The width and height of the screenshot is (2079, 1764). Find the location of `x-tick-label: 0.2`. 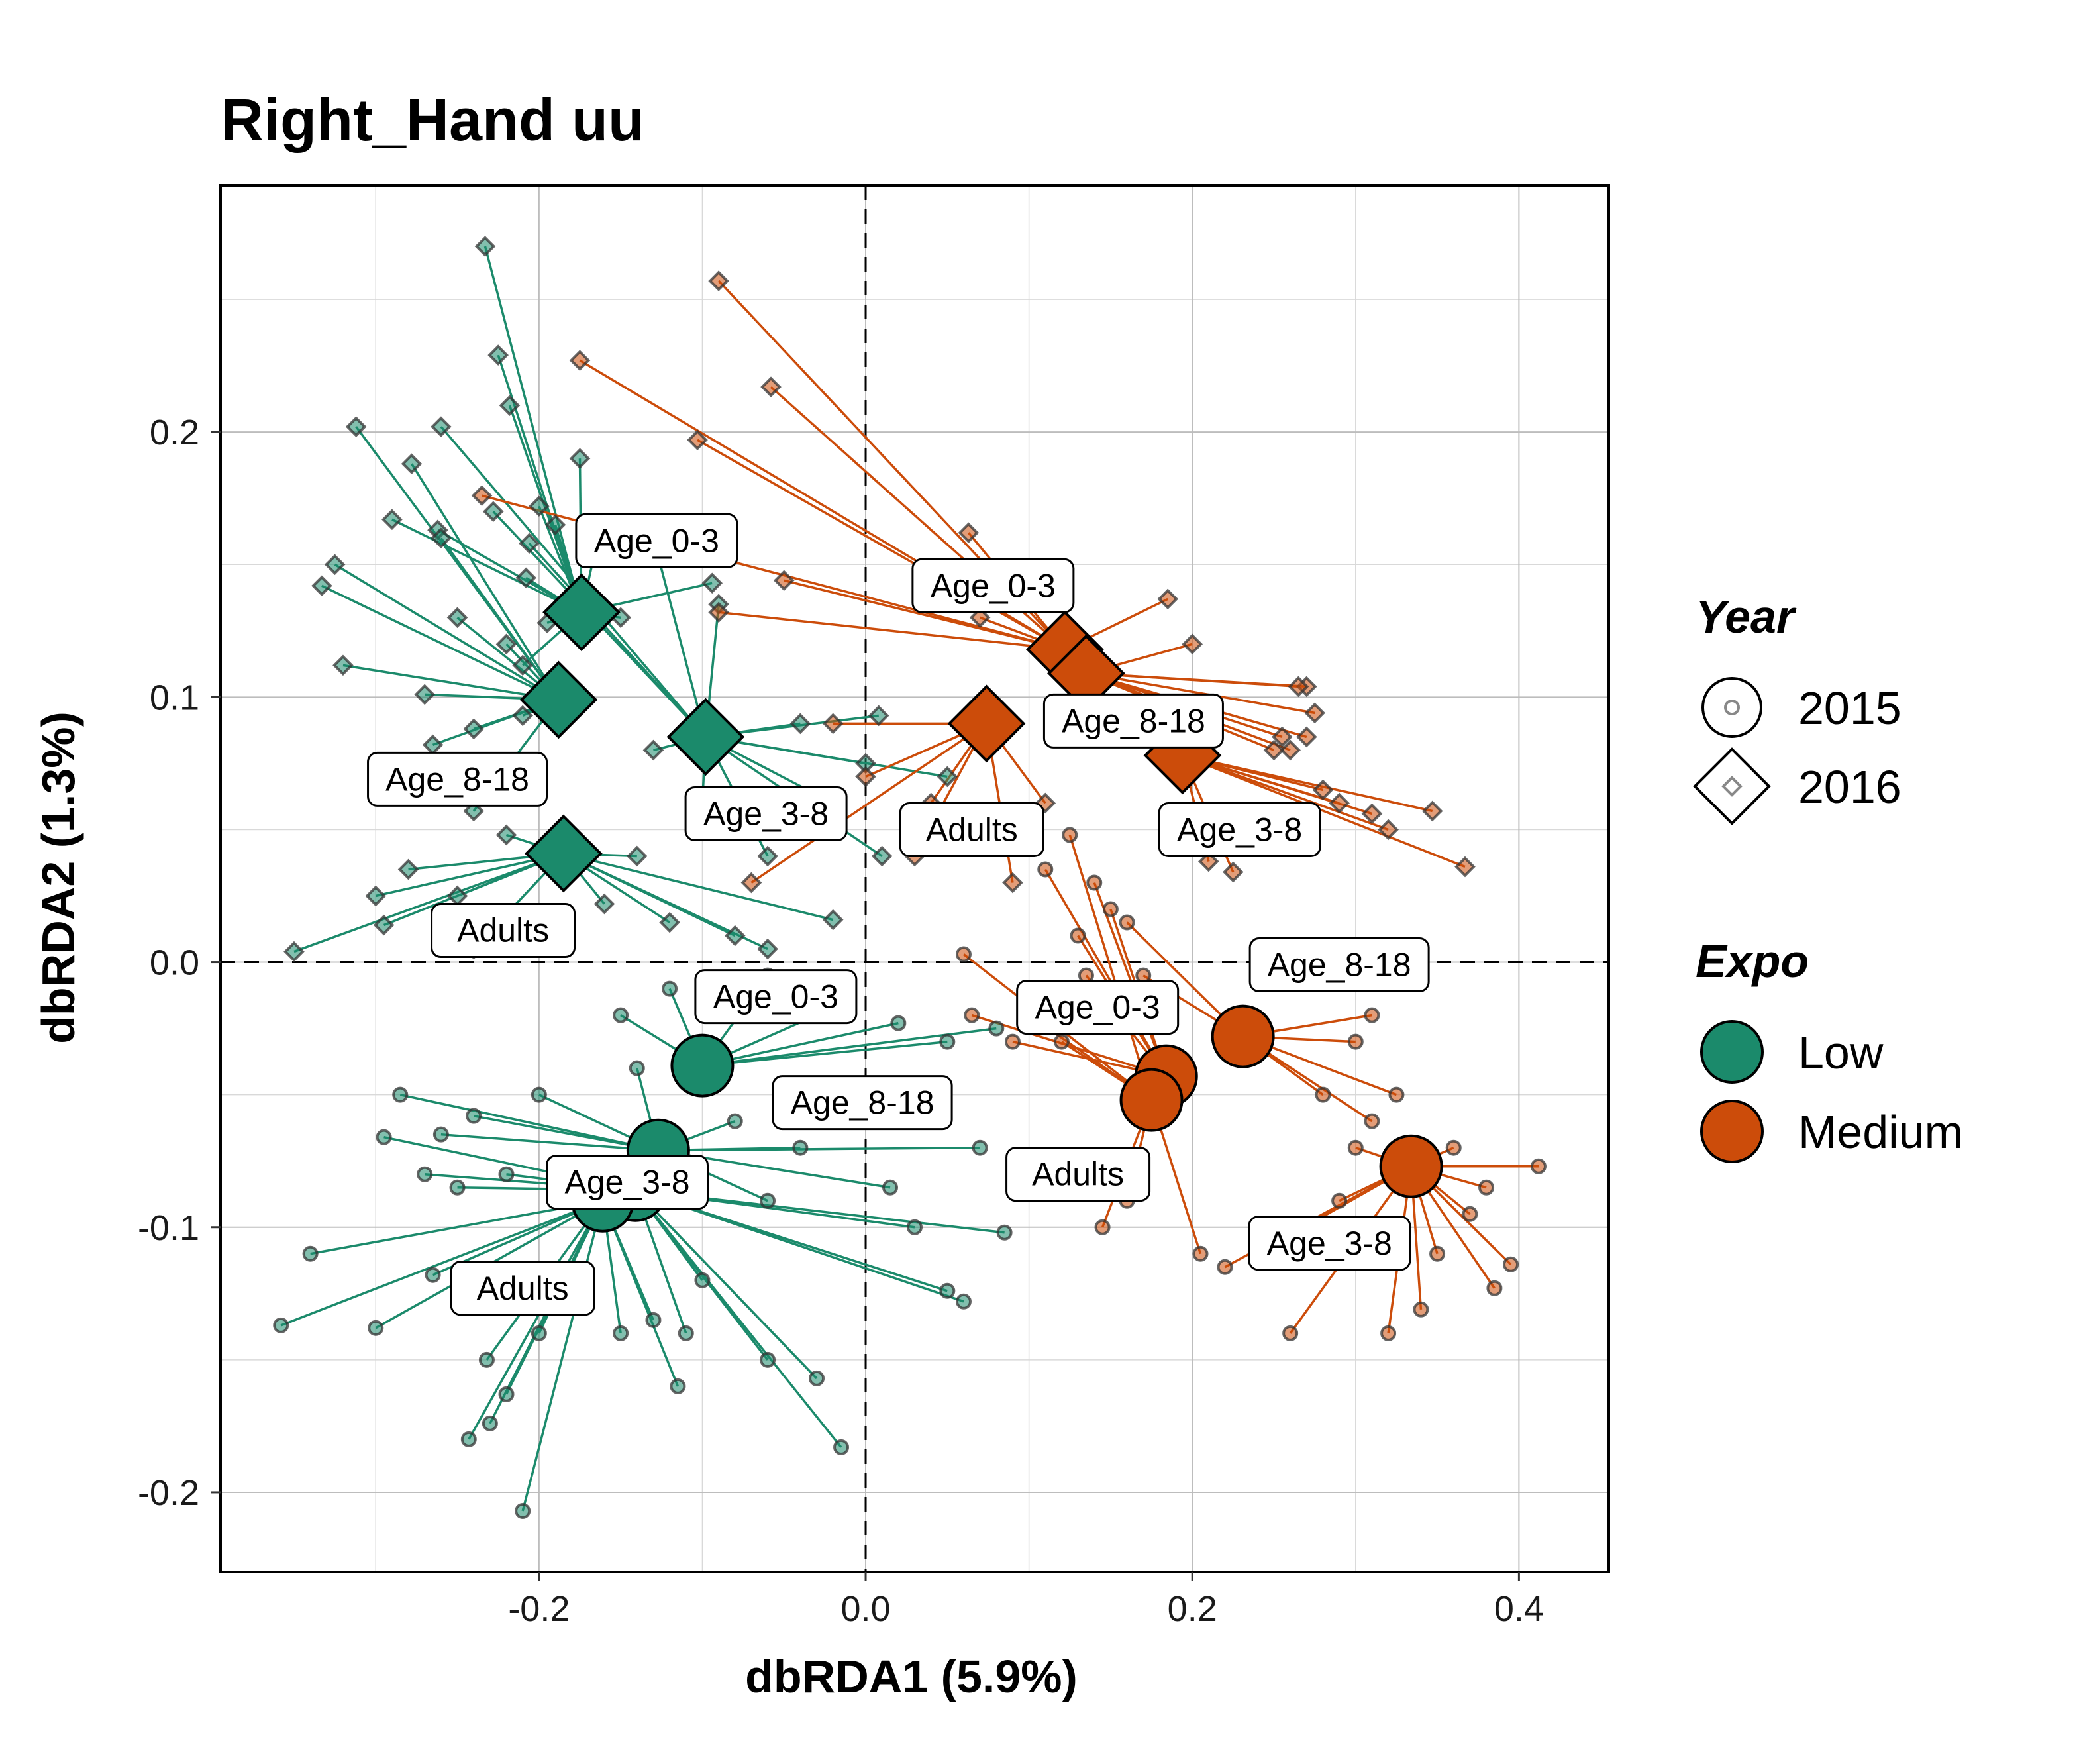

x-tick-label: 0.2 is located at coordinates (1192, 1609).